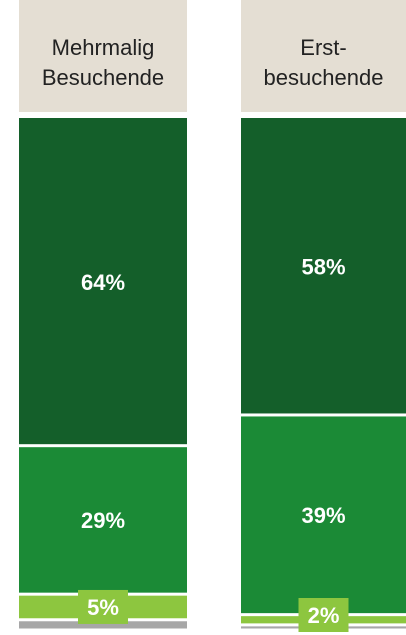 The height and width of the screenshot is (635, 406). What do you see at coordinates (324, 77) in the screenshot?
I see `category-label: besuchende` at bounding box center [324, 77].